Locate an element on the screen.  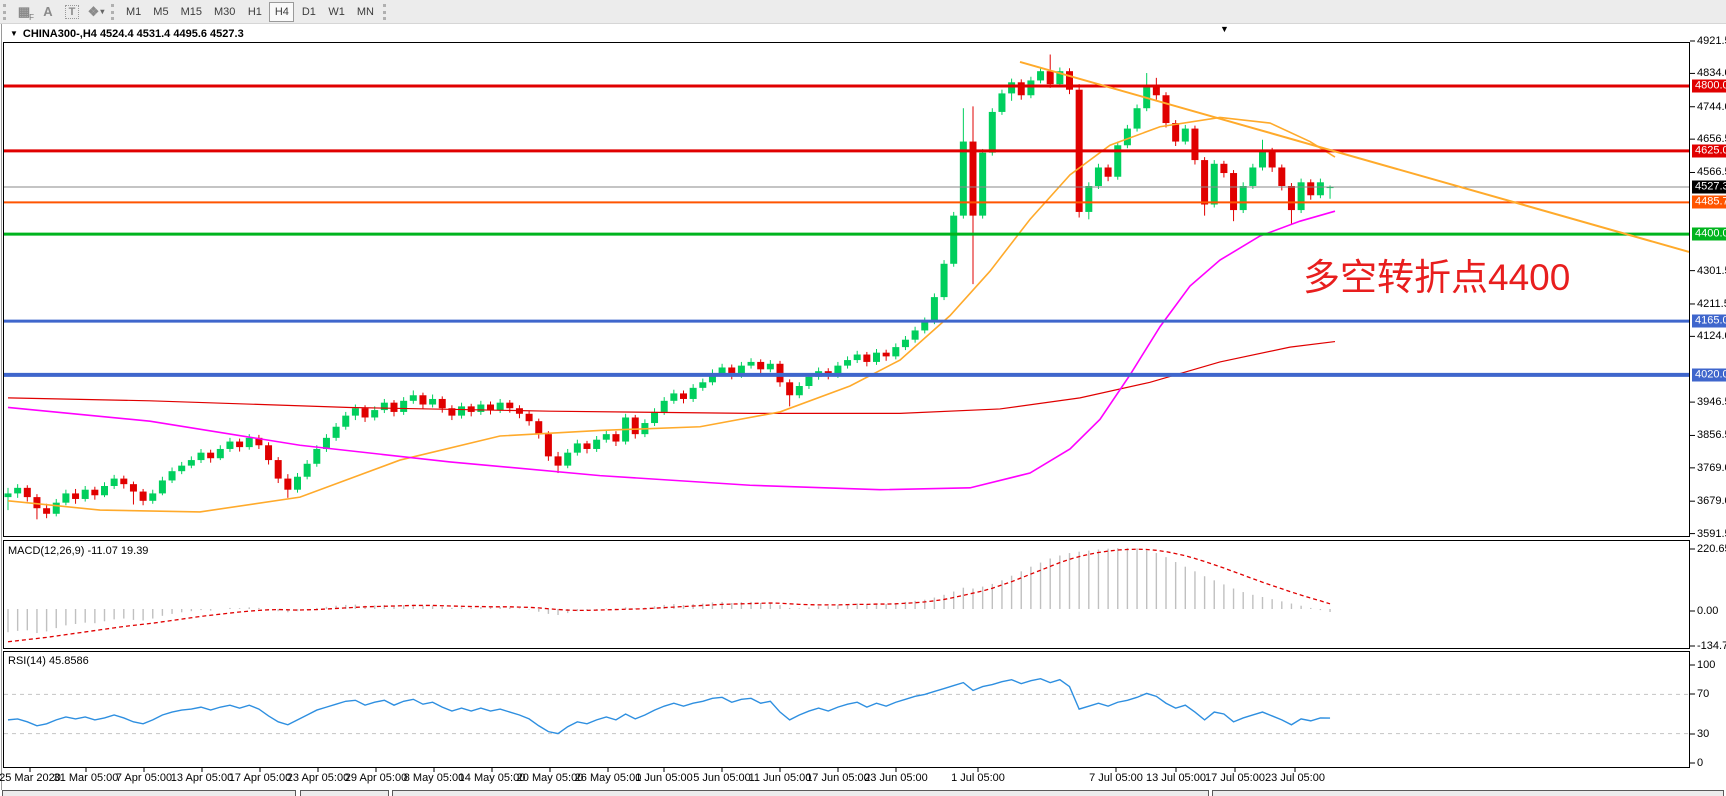
price-axis-label: 3856.5 is located at coordinates (1711, 435).